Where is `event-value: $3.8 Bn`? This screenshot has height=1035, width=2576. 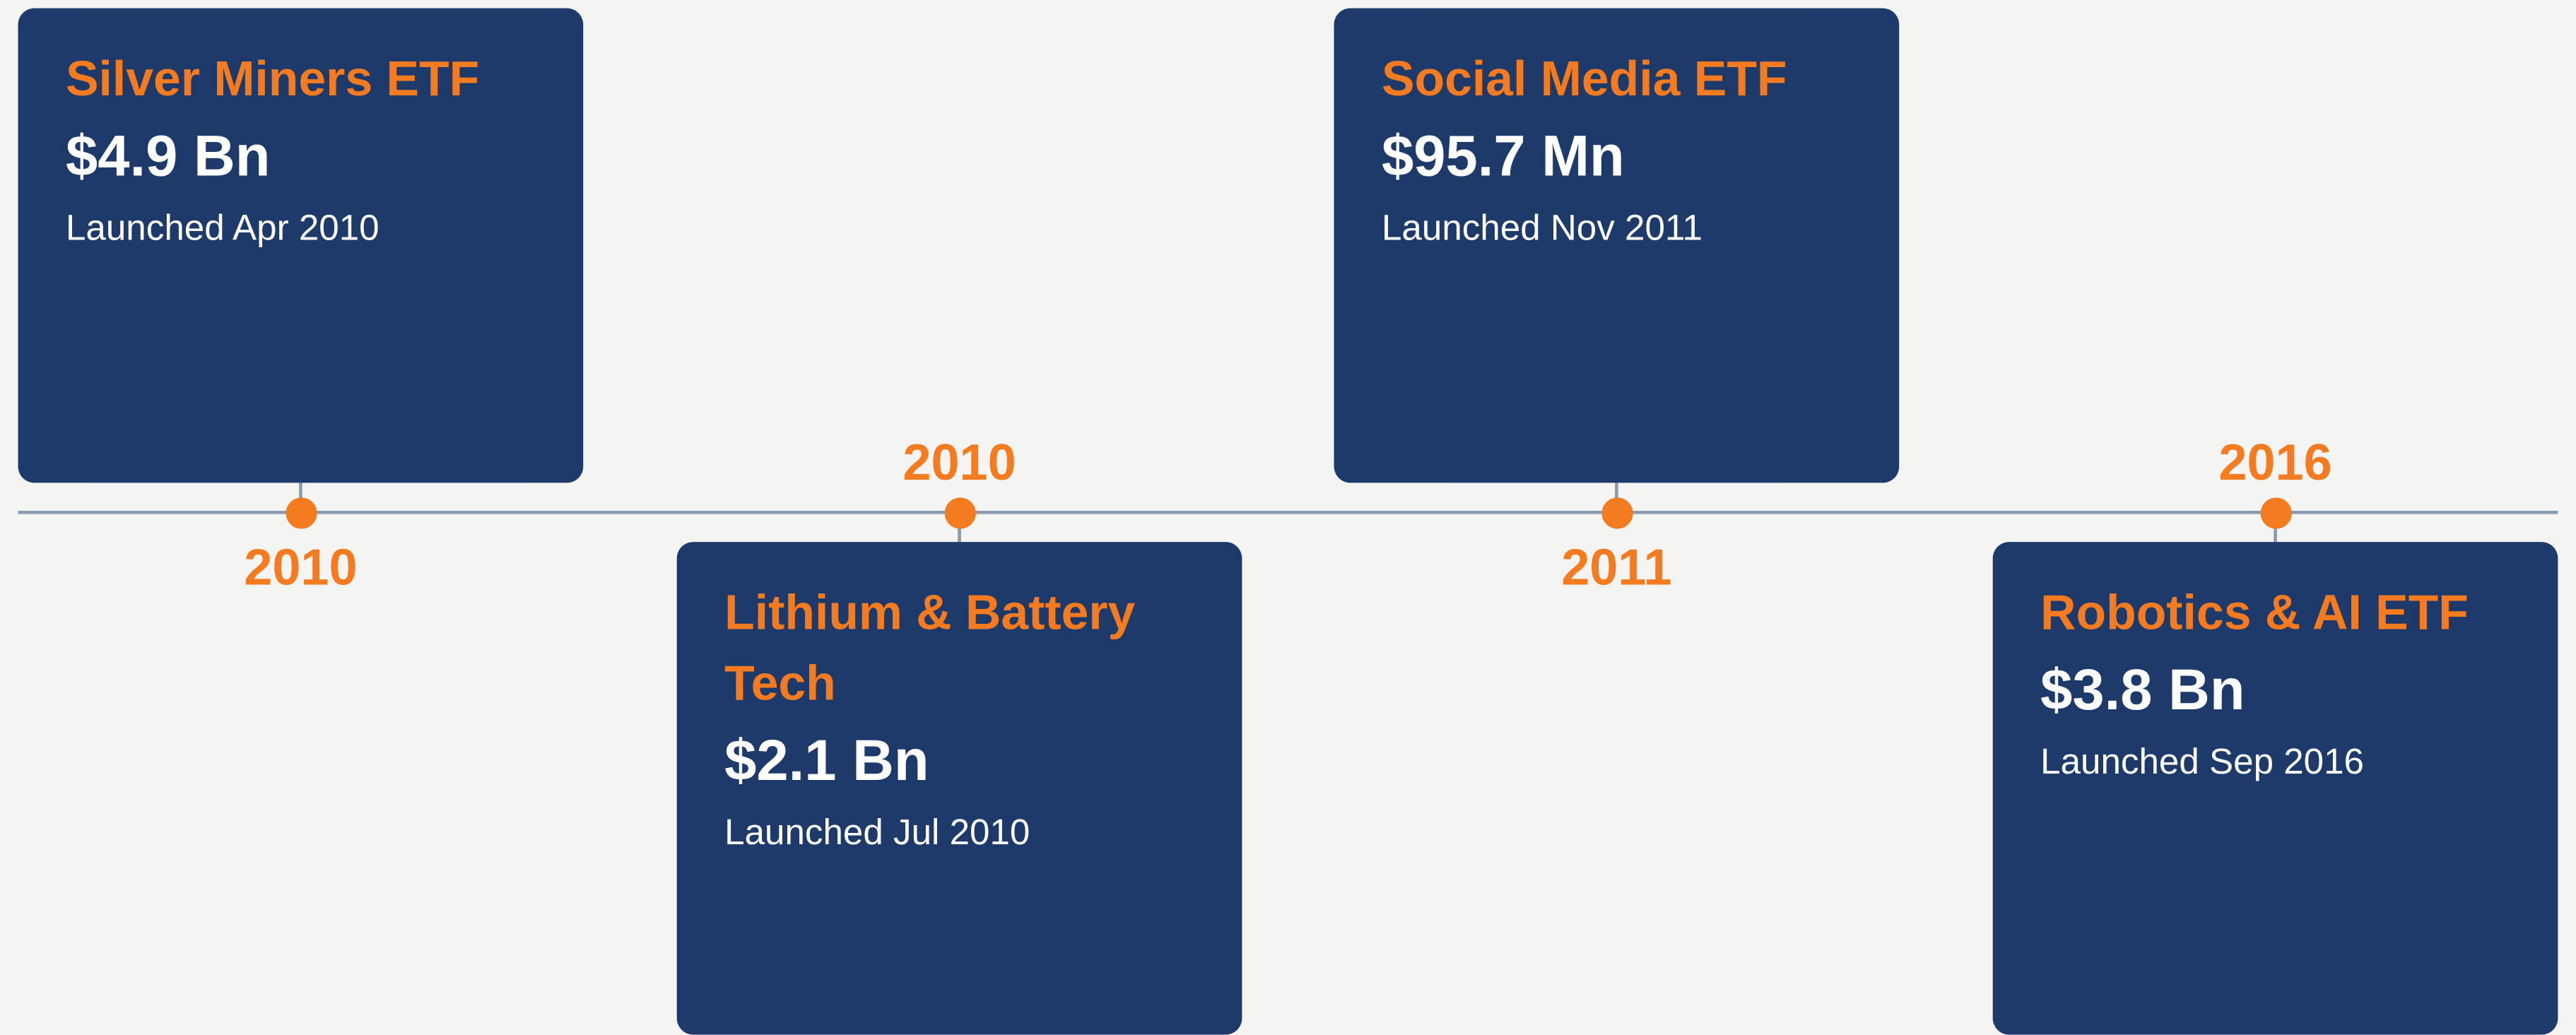 event-value: $3.8 Bn is located at coordinates (2142, 690).